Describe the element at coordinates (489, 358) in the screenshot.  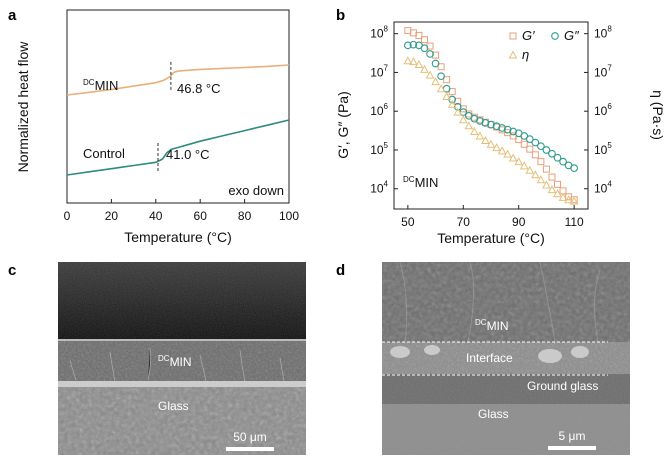
I see `sem-d-label-interface: Interface` at that location.